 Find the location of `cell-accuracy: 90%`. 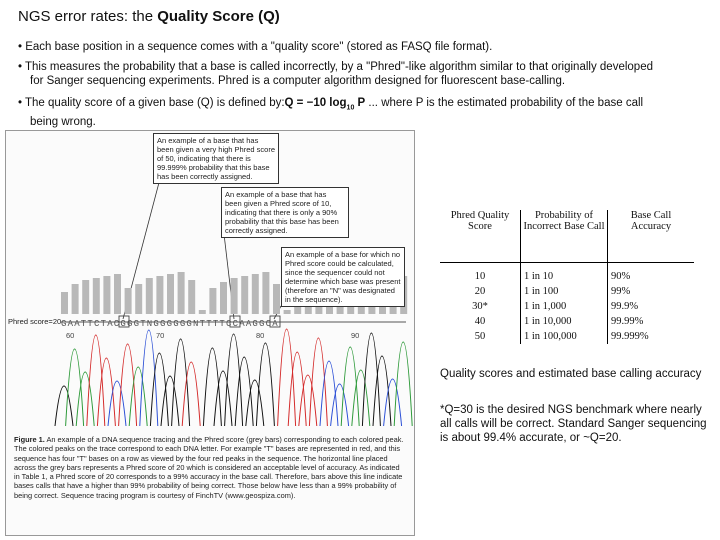

cell-accuracy: 90% is located at coordinates (650, 273).